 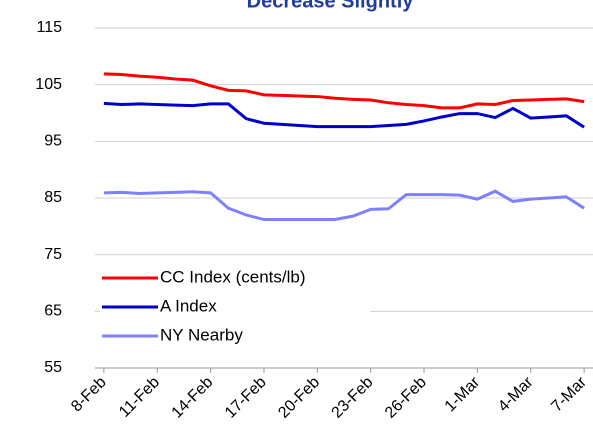 I want to click on chart-title: Decrease Slightly, so click(x=331, y=6).